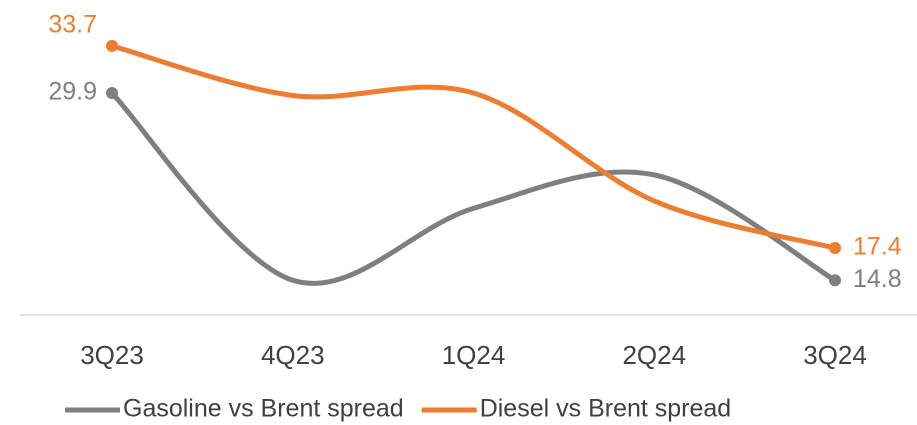  What do you see at coordinates (835, 355) in the screenshot?
I see `x-tick-label: 3Q24` at bounding box center [835, 355].